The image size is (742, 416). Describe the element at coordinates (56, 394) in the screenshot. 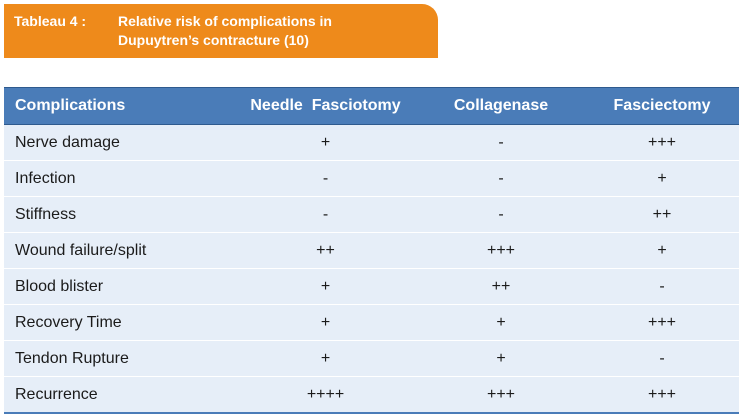

I see `row-label: Recurrence` at that location.